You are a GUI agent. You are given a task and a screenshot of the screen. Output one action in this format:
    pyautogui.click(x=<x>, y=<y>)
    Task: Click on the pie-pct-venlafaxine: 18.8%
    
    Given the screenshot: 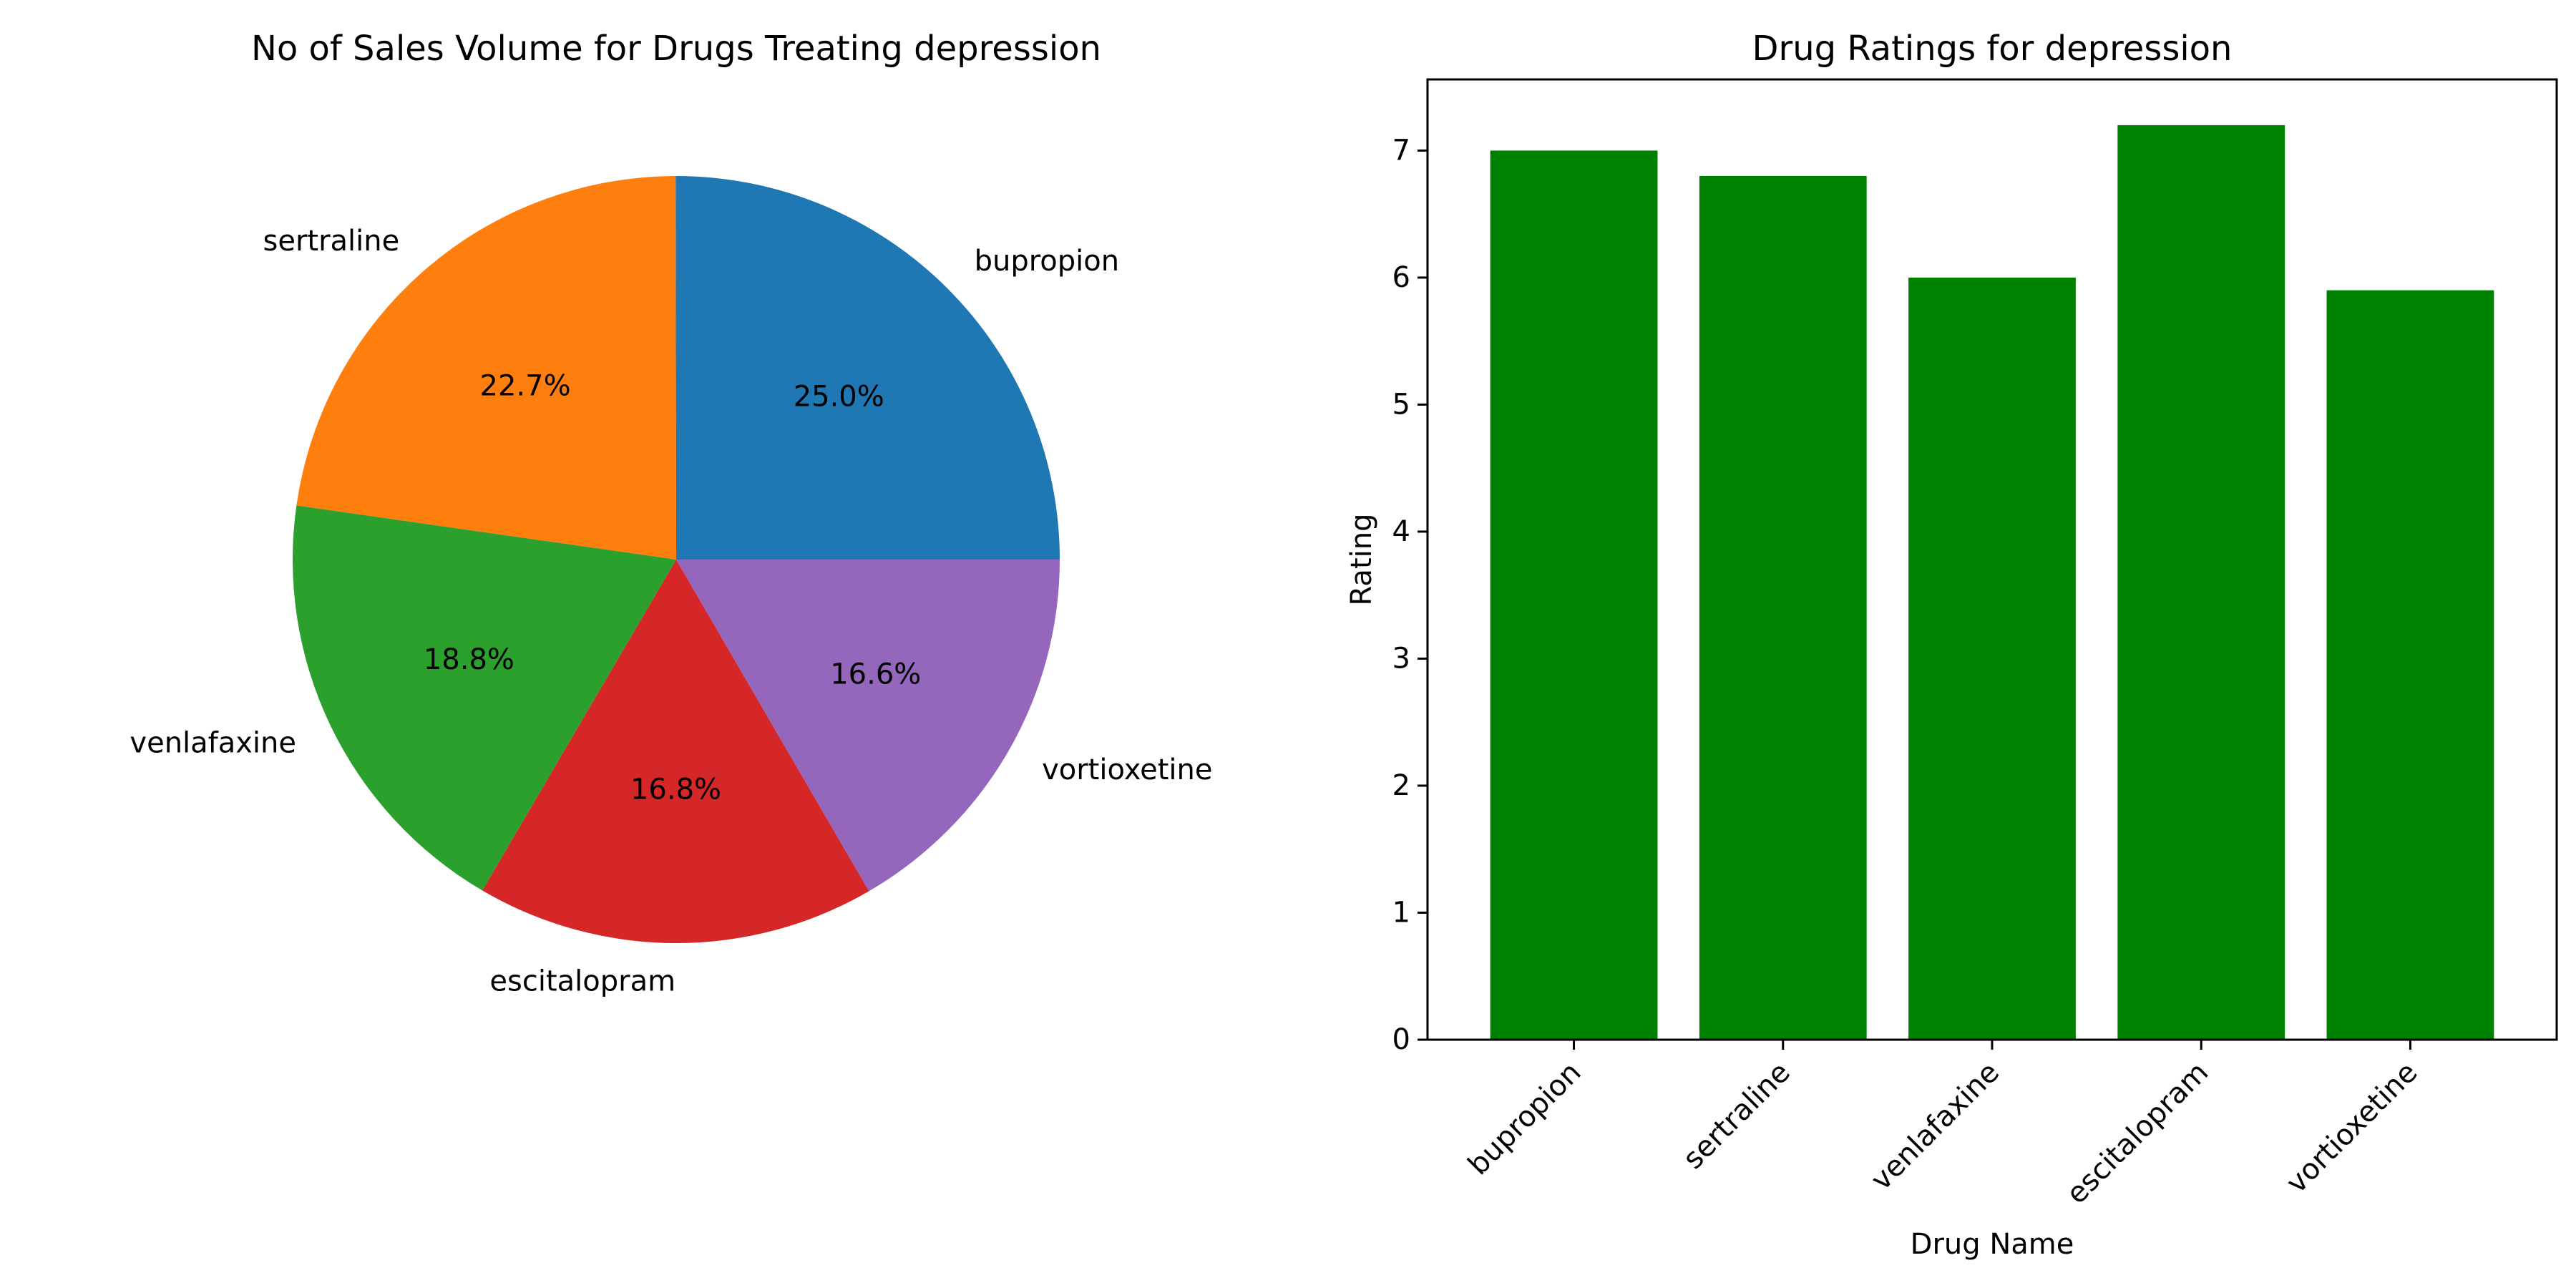 What is the action you would take?
    pyautogui.click(x=469, y=659)
    